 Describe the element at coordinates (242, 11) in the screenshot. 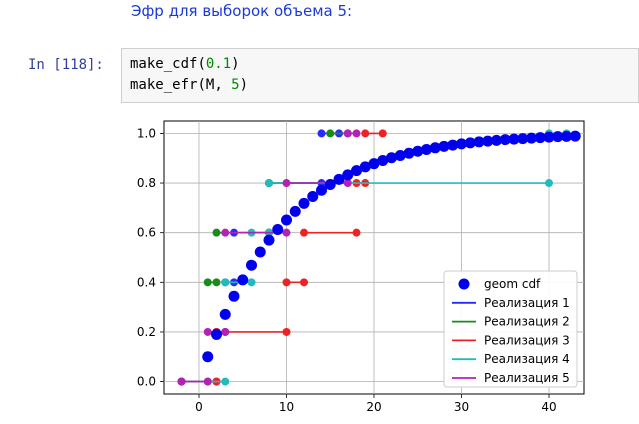

I see `markdown-heading: Эфр для выборок объема 5:` at that location.